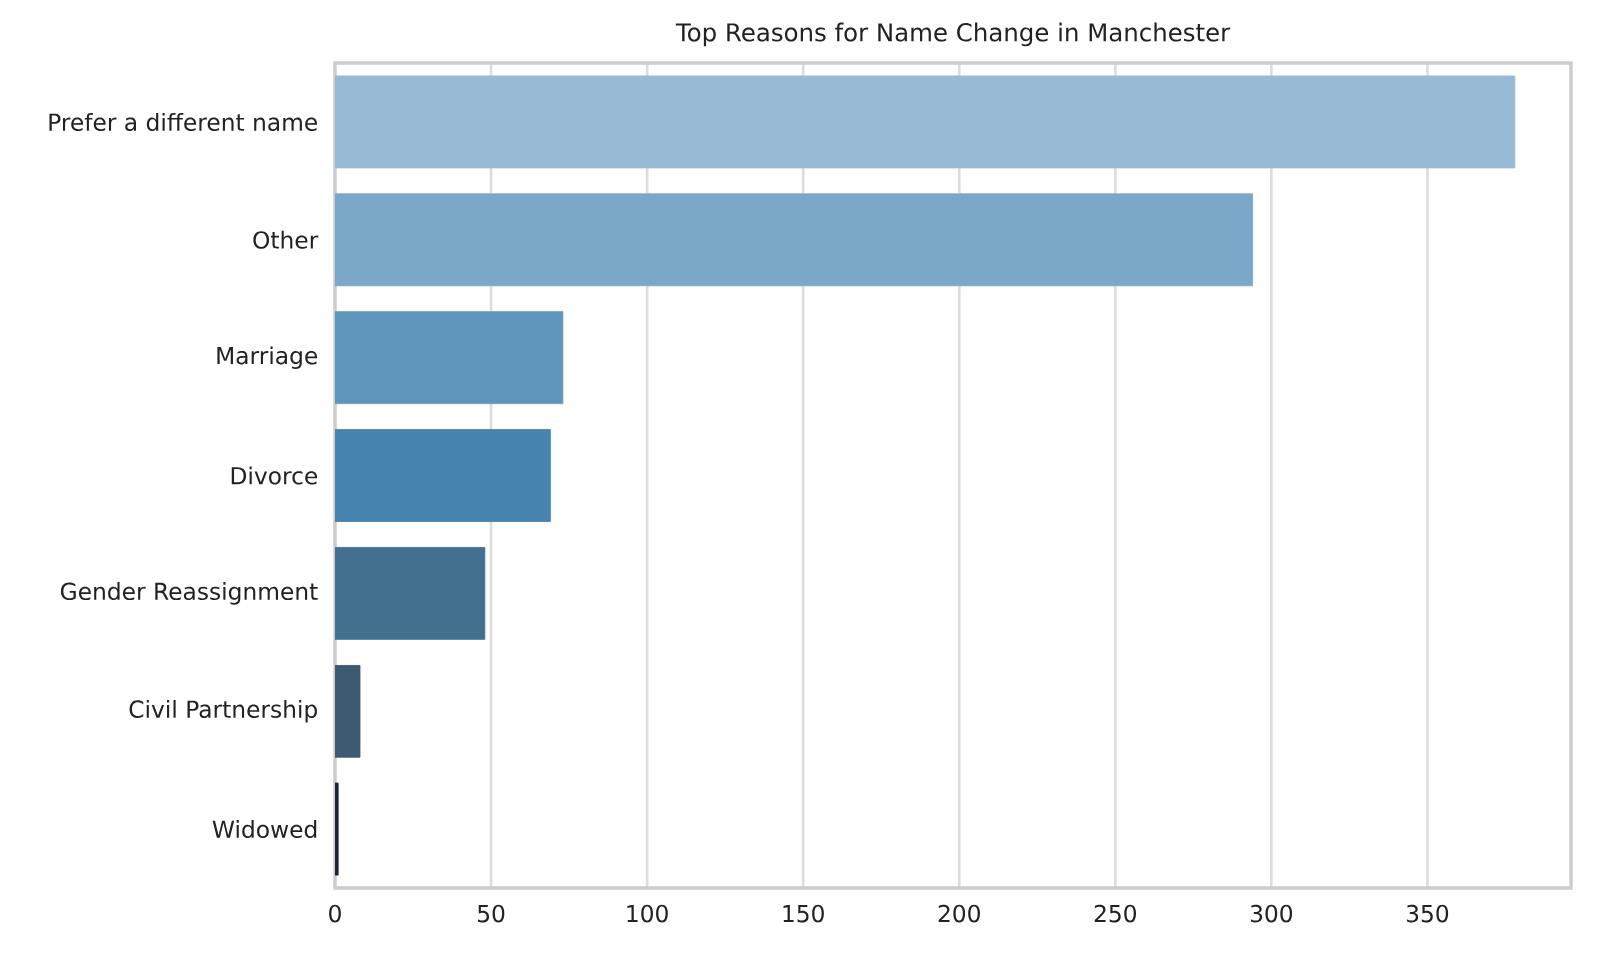  What do you see at coordinates (183, 121) in the screenshot?
I see `y-tick-label: Prefer a different name` at bounding box center [183, 121].